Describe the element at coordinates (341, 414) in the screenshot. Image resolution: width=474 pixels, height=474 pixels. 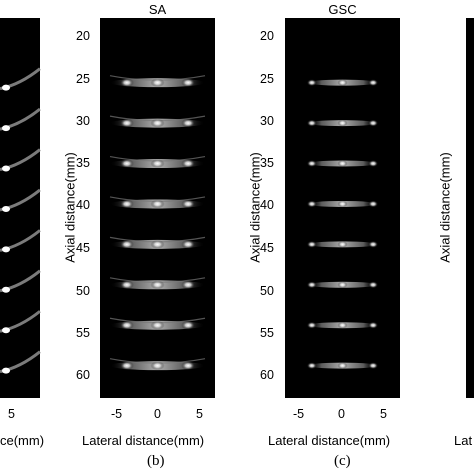
I see `panel-c-xtick: 0` at that location.